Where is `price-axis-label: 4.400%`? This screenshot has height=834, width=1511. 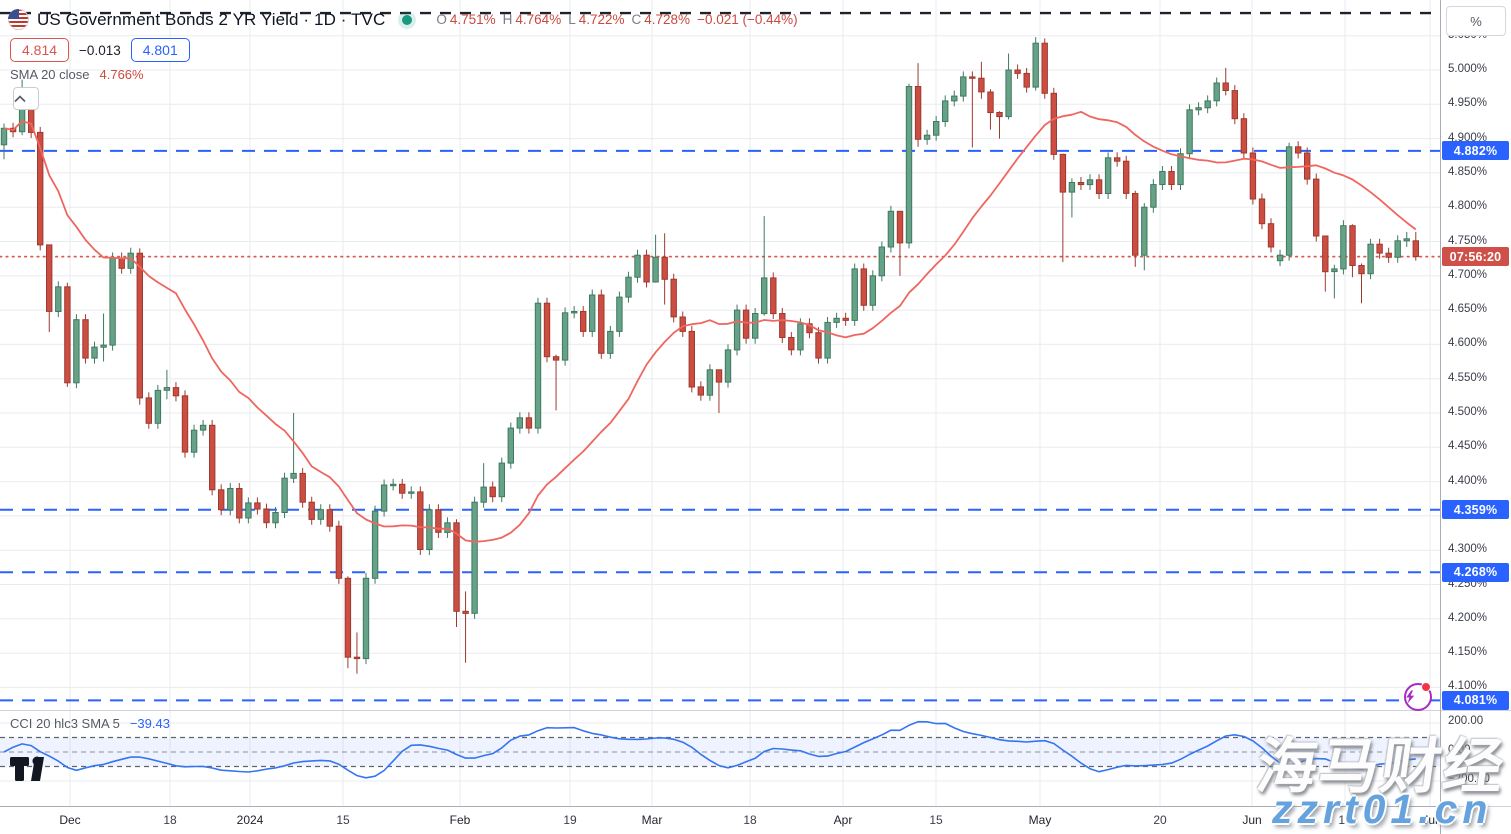
price-axis-label: 4.400% is located at coordinates (1468, 480).